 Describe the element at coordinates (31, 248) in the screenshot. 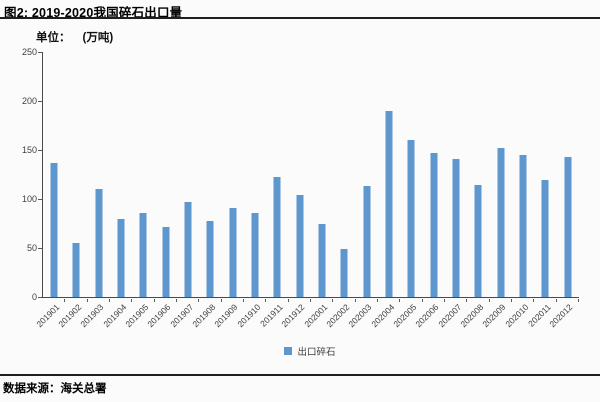

I see `y-tick-label: 50` at that location.